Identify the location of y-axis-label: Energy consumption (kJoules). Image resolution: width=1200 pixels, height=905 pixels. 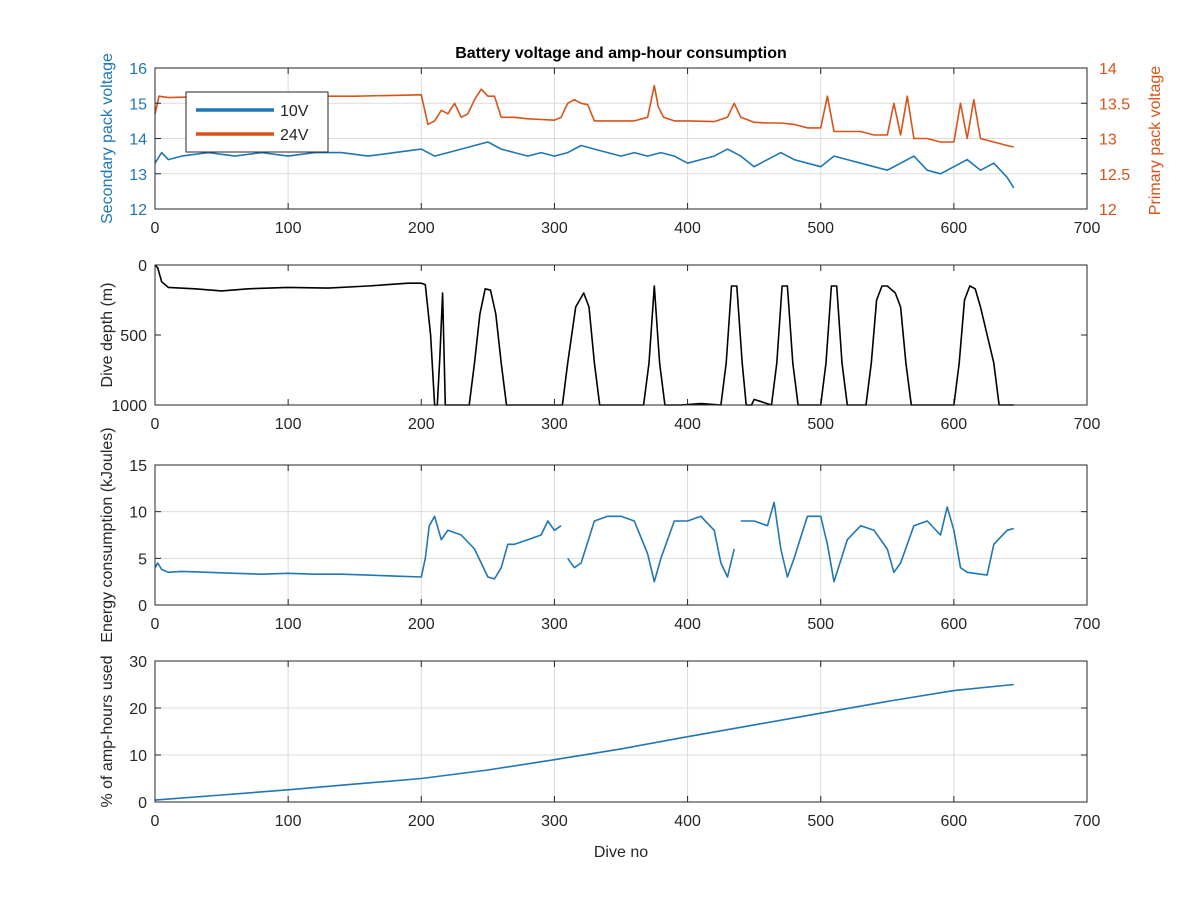
(107, 534).